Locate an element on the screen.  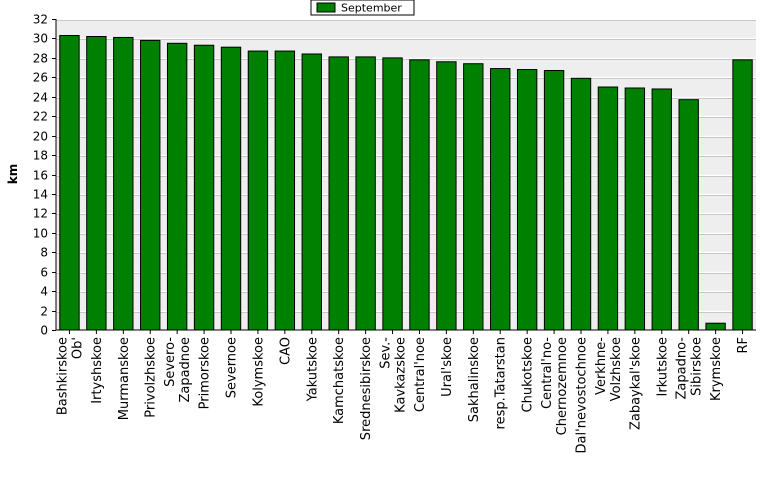
y-tick-label: 8 is located at coordinates (44, 253).